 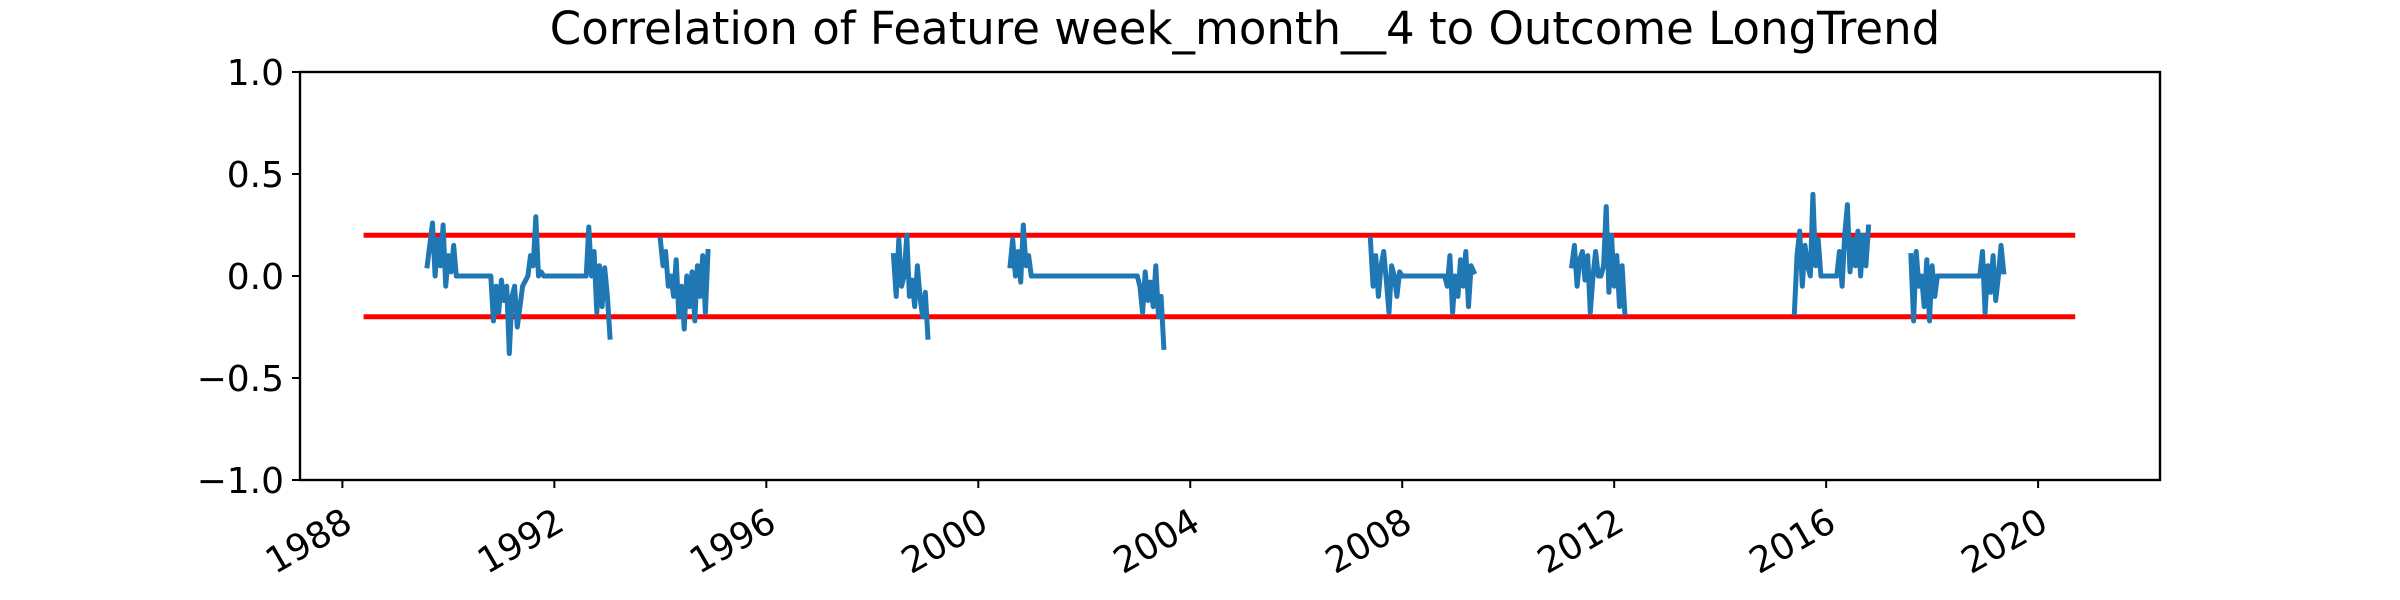 I want to click on y-tick-label: 1.0, so click(x=255, y=73).